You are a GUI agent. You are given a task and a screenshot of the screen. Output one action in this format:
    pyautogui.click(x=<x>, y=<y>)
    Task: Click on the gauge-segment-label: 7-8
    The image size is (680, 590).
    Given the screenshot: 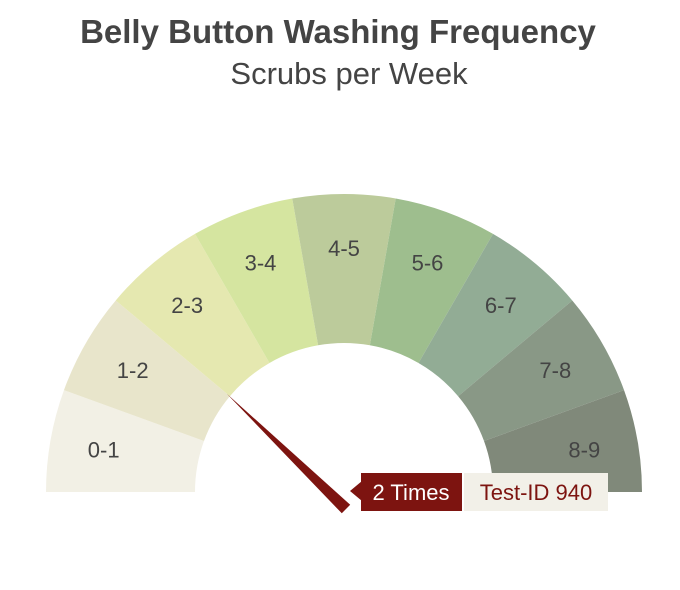 What is the action you would take?
    pyautogui.click(x=555, y=370)
    